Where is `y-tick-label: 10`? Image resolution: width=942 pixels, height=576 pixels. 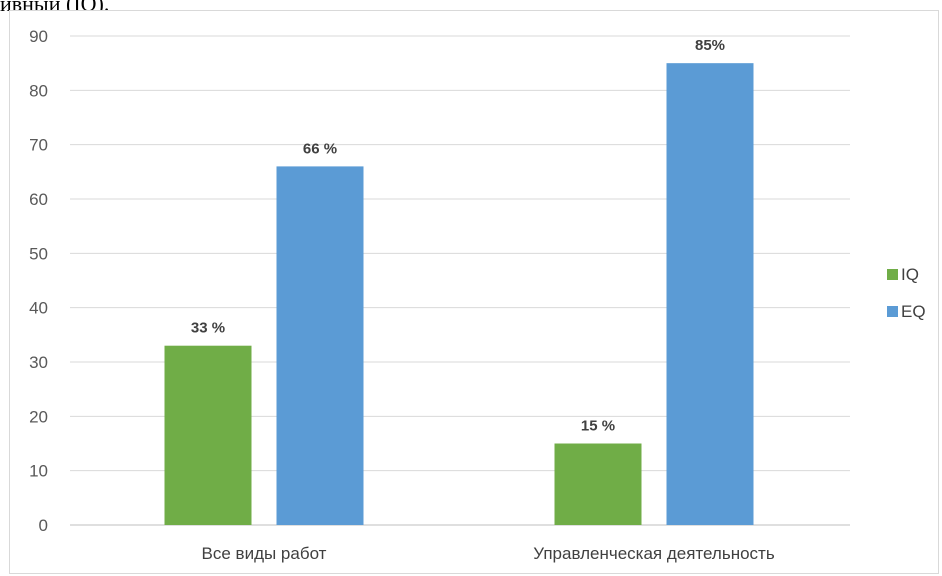
y-tick-label: 10 is located at coordinates (38, 471).